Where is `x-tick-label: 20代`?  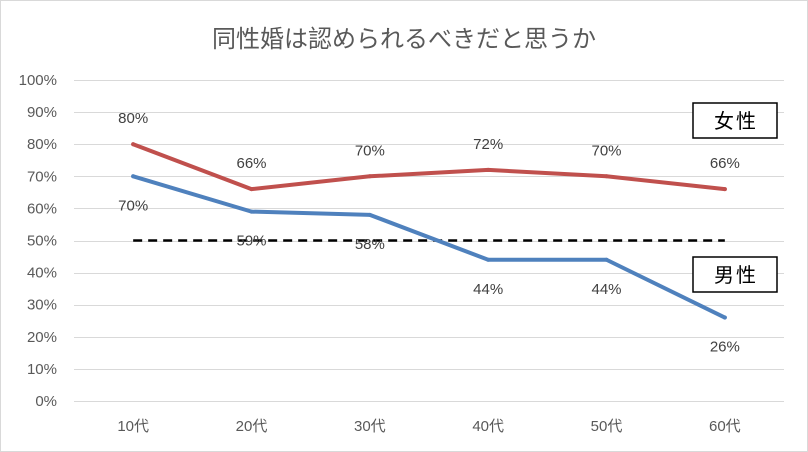 x-tick-label: 20代 is located at coordinates (252, 426).